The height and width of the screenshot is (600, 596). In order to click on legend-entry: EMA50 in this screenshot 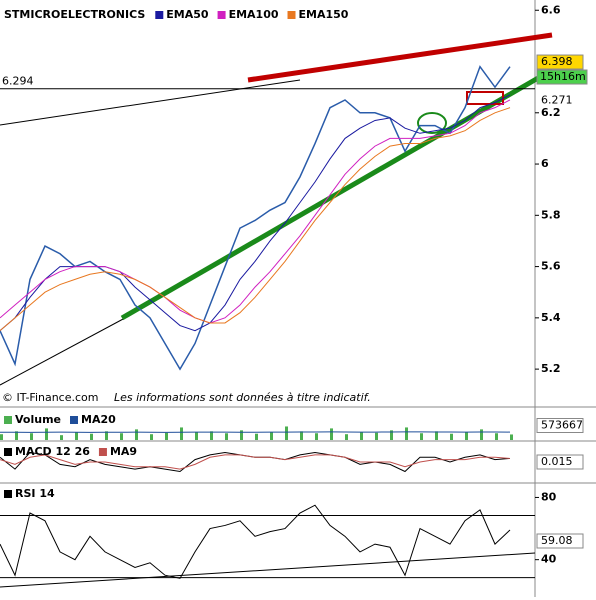, I will do `click(187, 14)`.